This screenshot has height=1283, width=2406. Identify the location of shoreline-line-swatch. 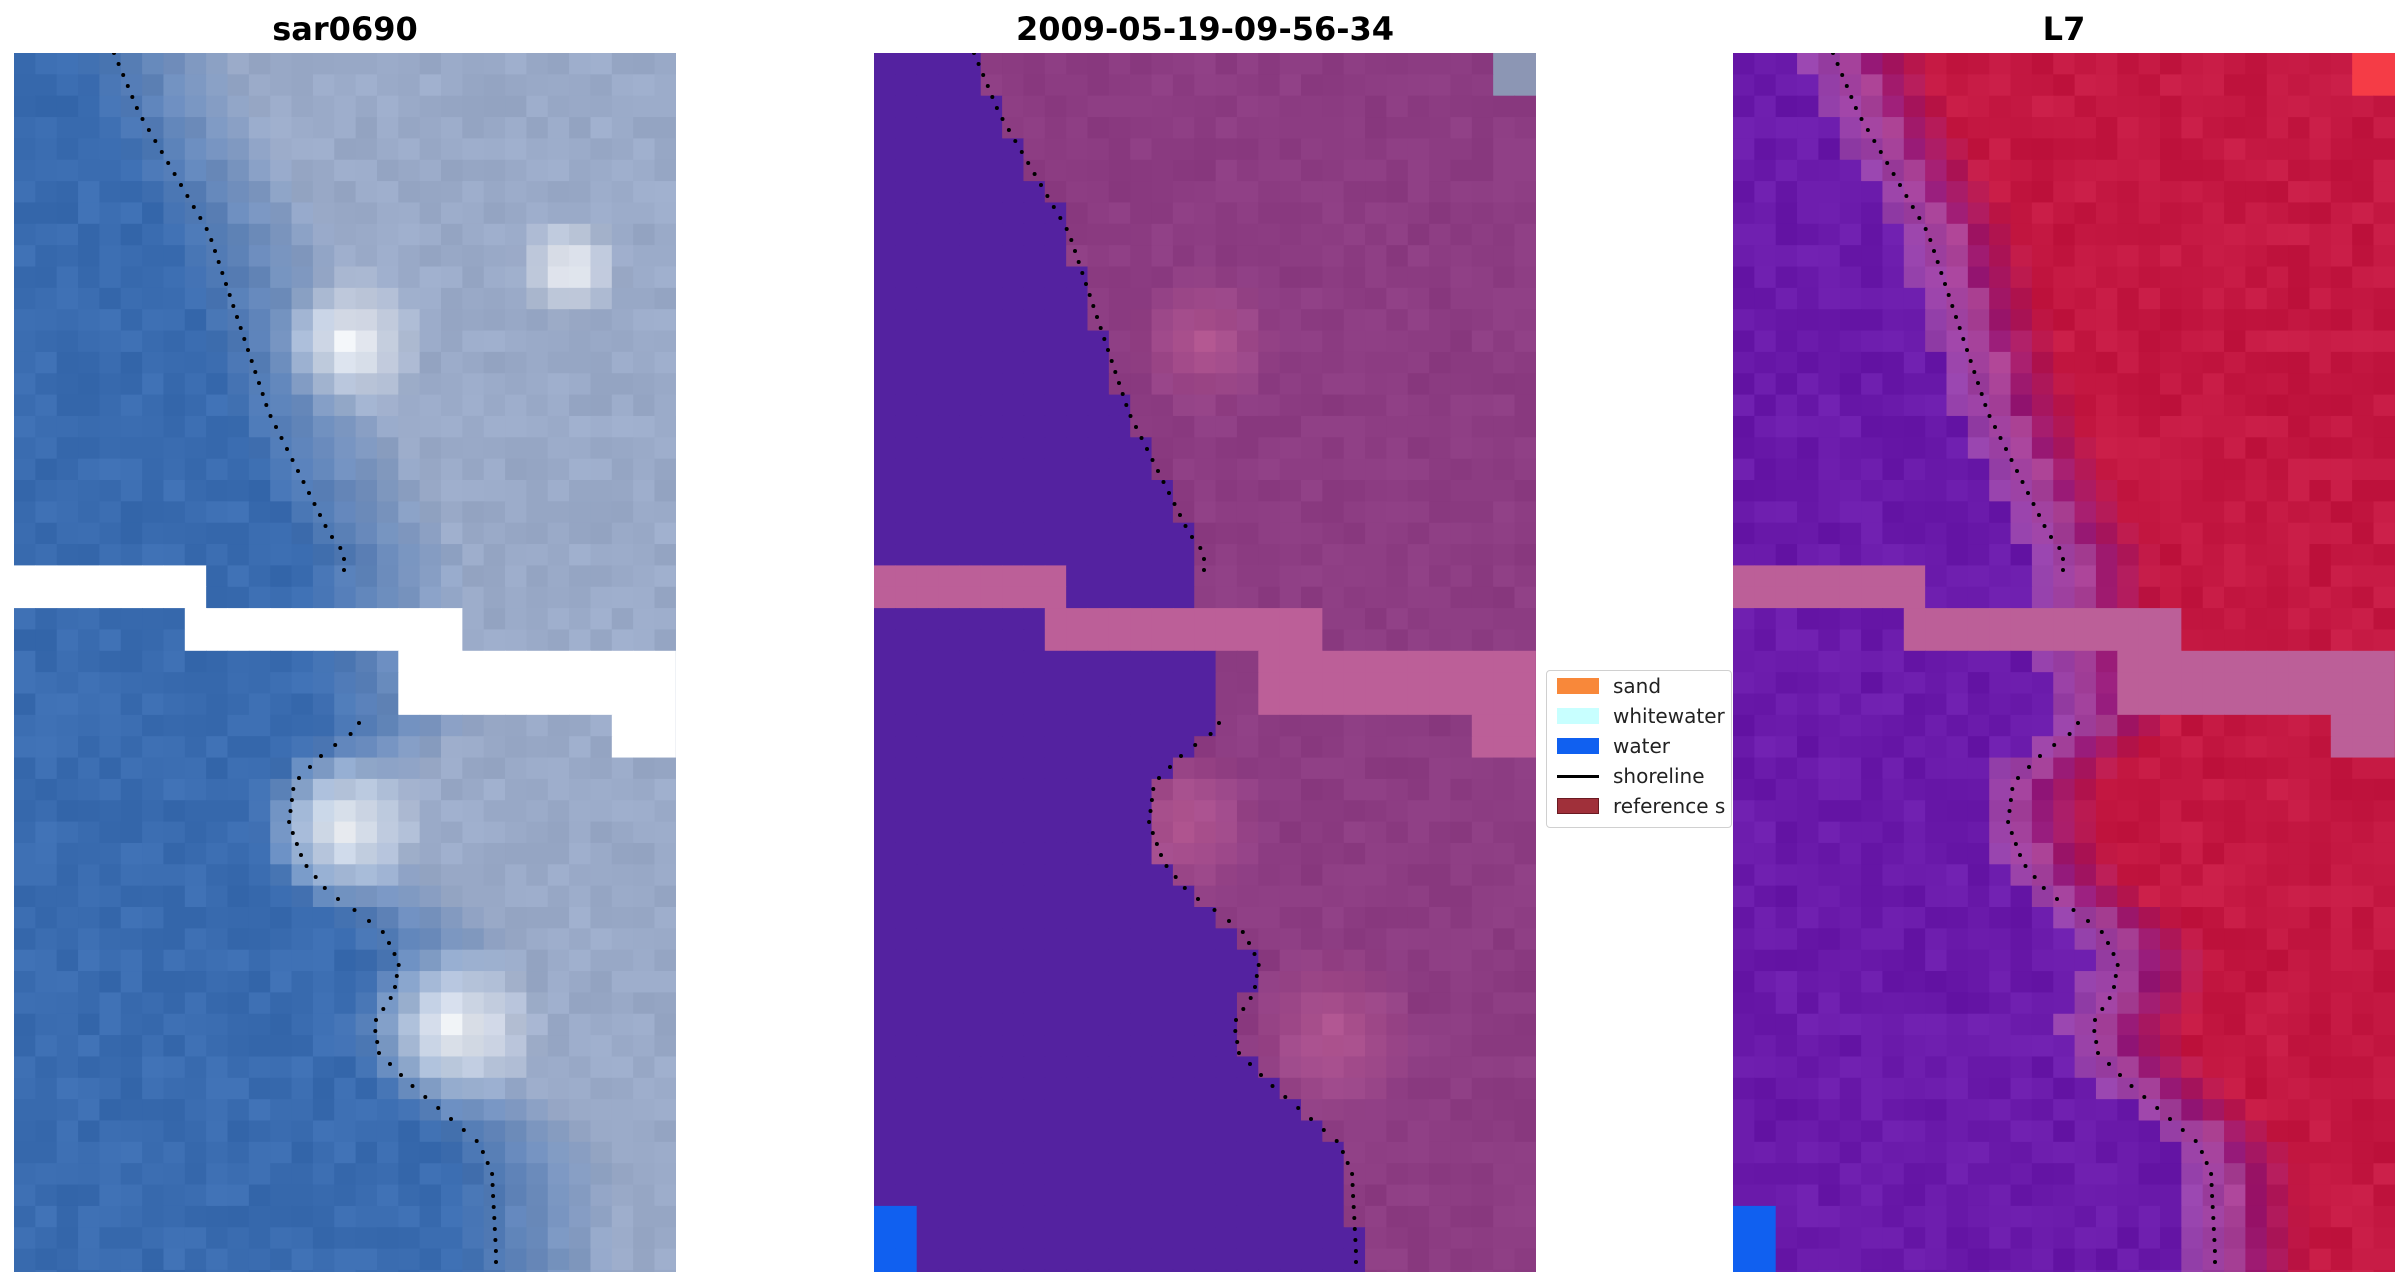
(1578, 776).